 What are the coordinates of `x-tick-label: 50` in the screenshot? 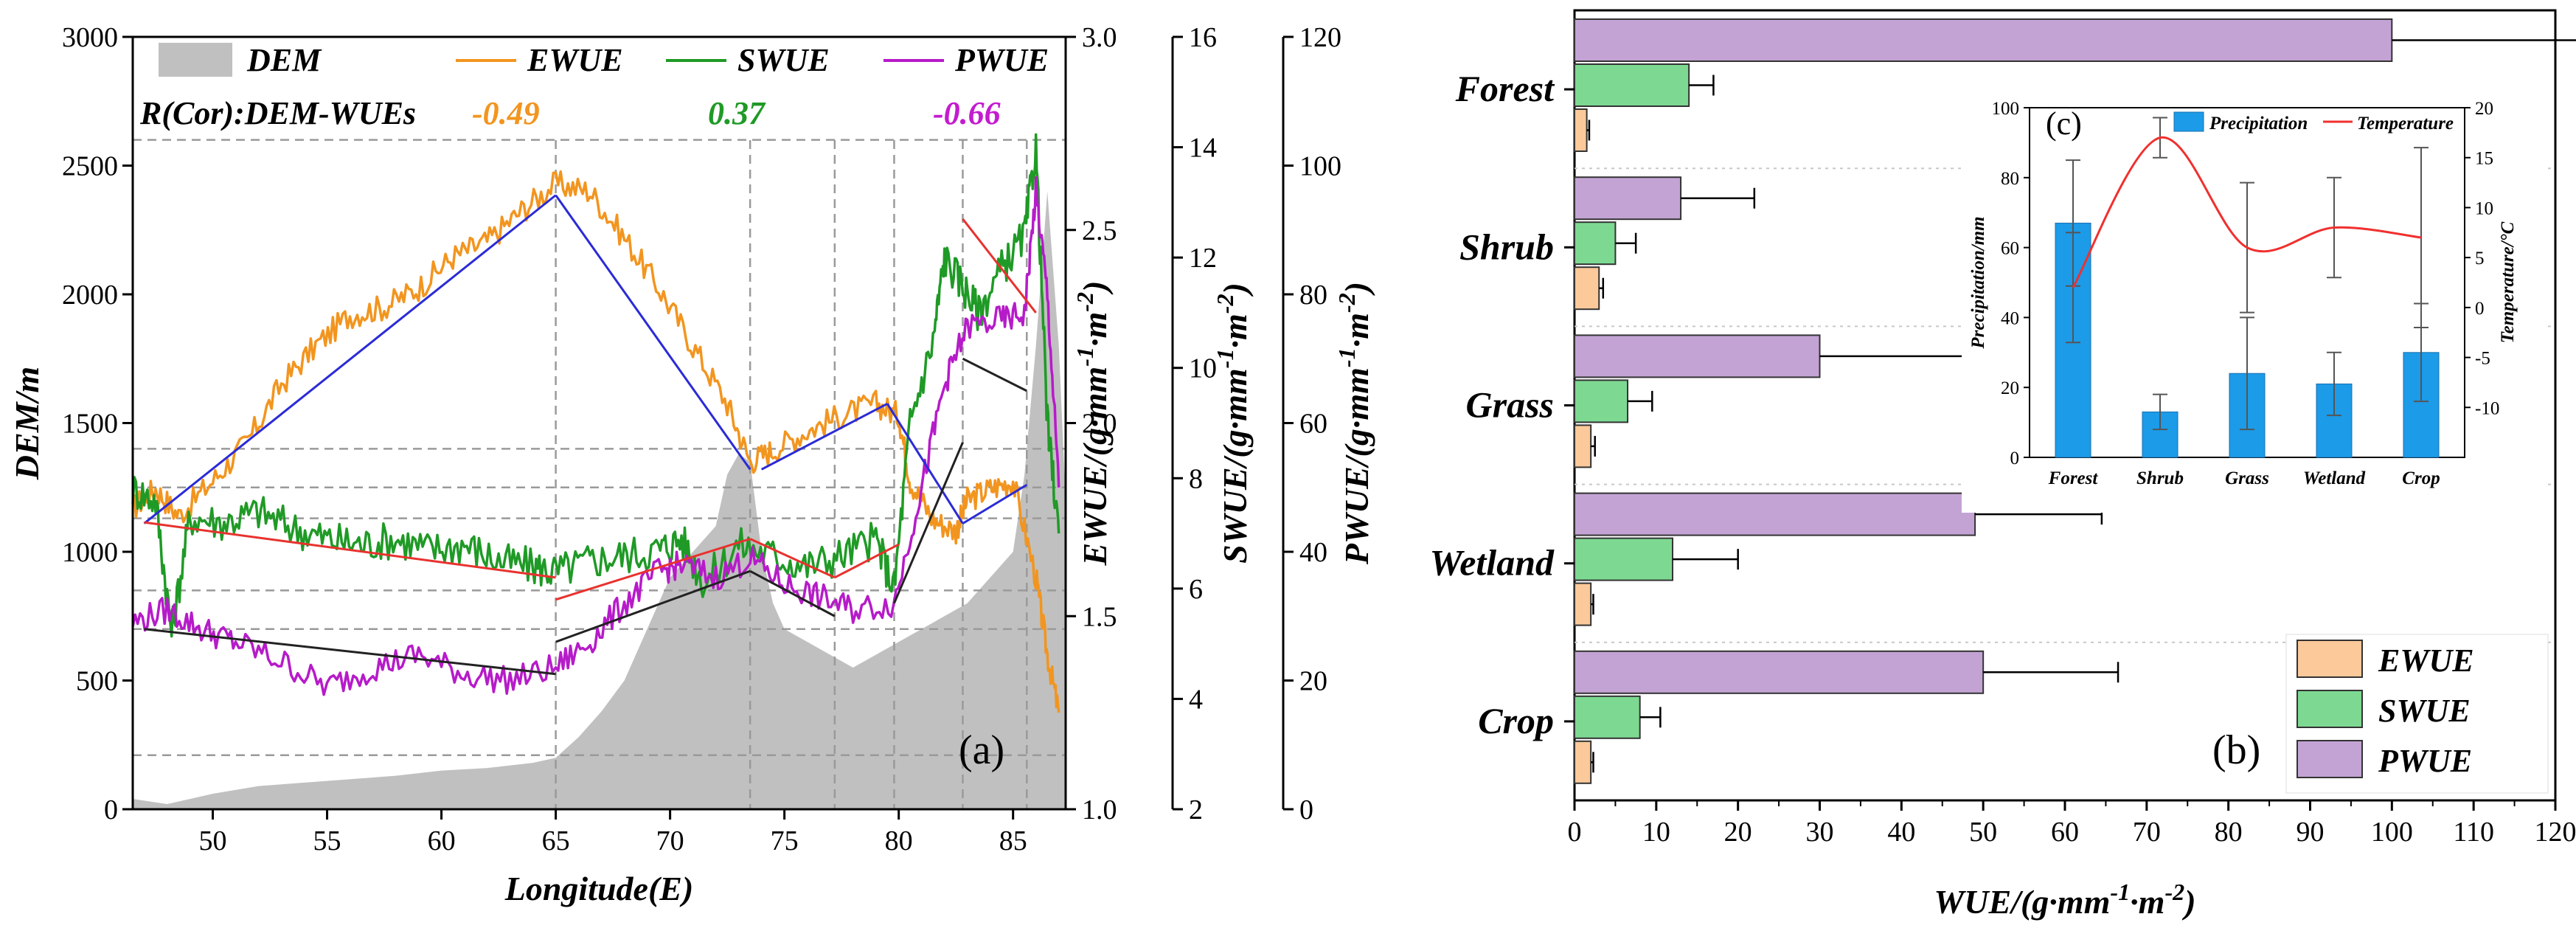 It's located at (1983, 832).